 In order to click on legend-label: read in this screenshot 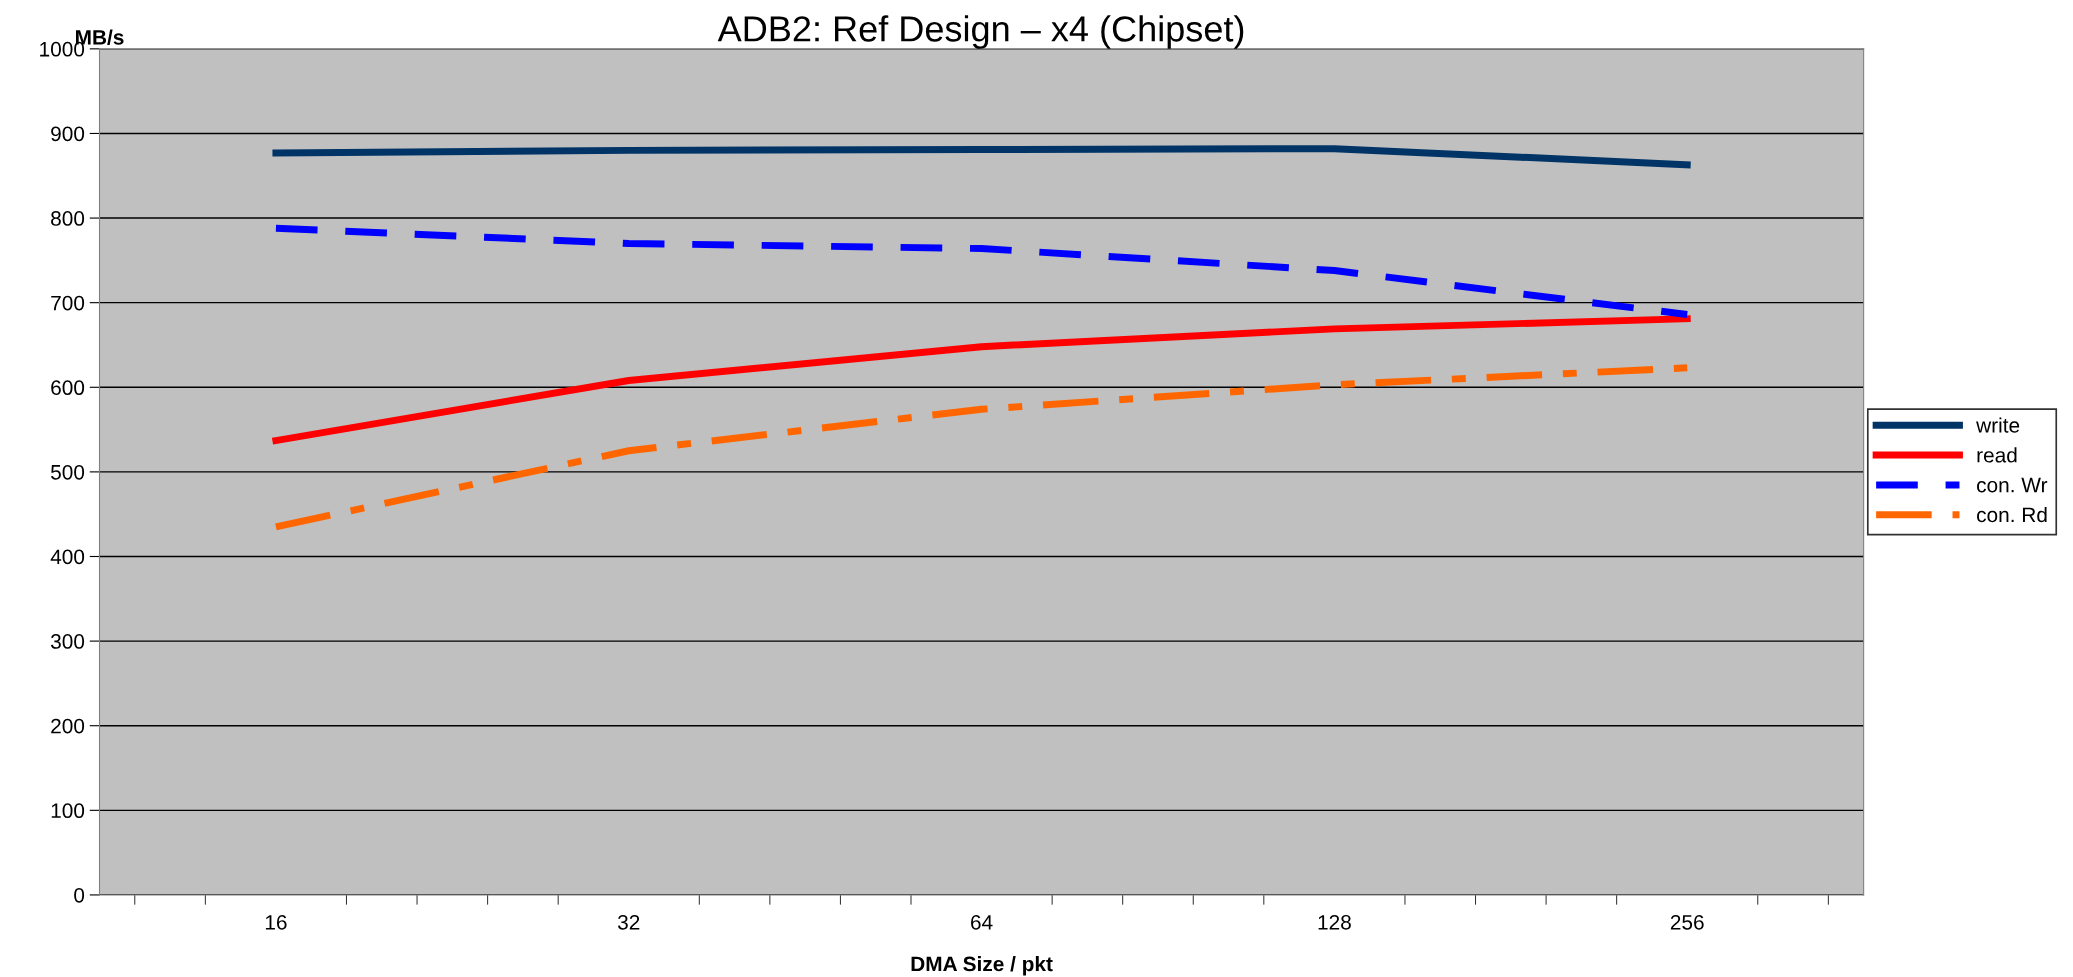, I will do `click(1997, 455)`.